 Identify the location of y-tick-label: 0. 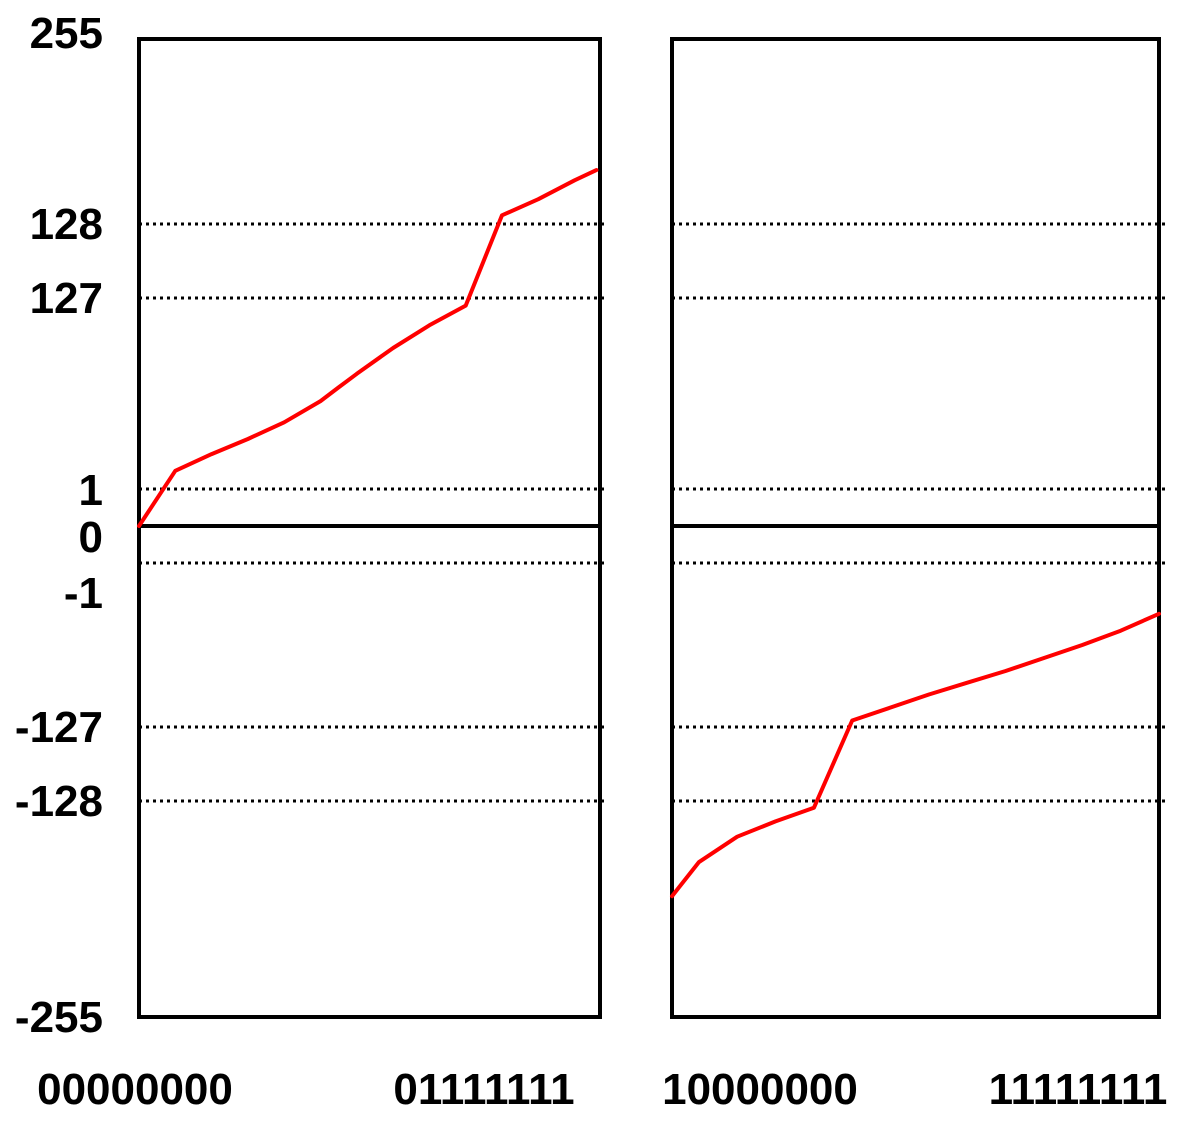
(91, 537).